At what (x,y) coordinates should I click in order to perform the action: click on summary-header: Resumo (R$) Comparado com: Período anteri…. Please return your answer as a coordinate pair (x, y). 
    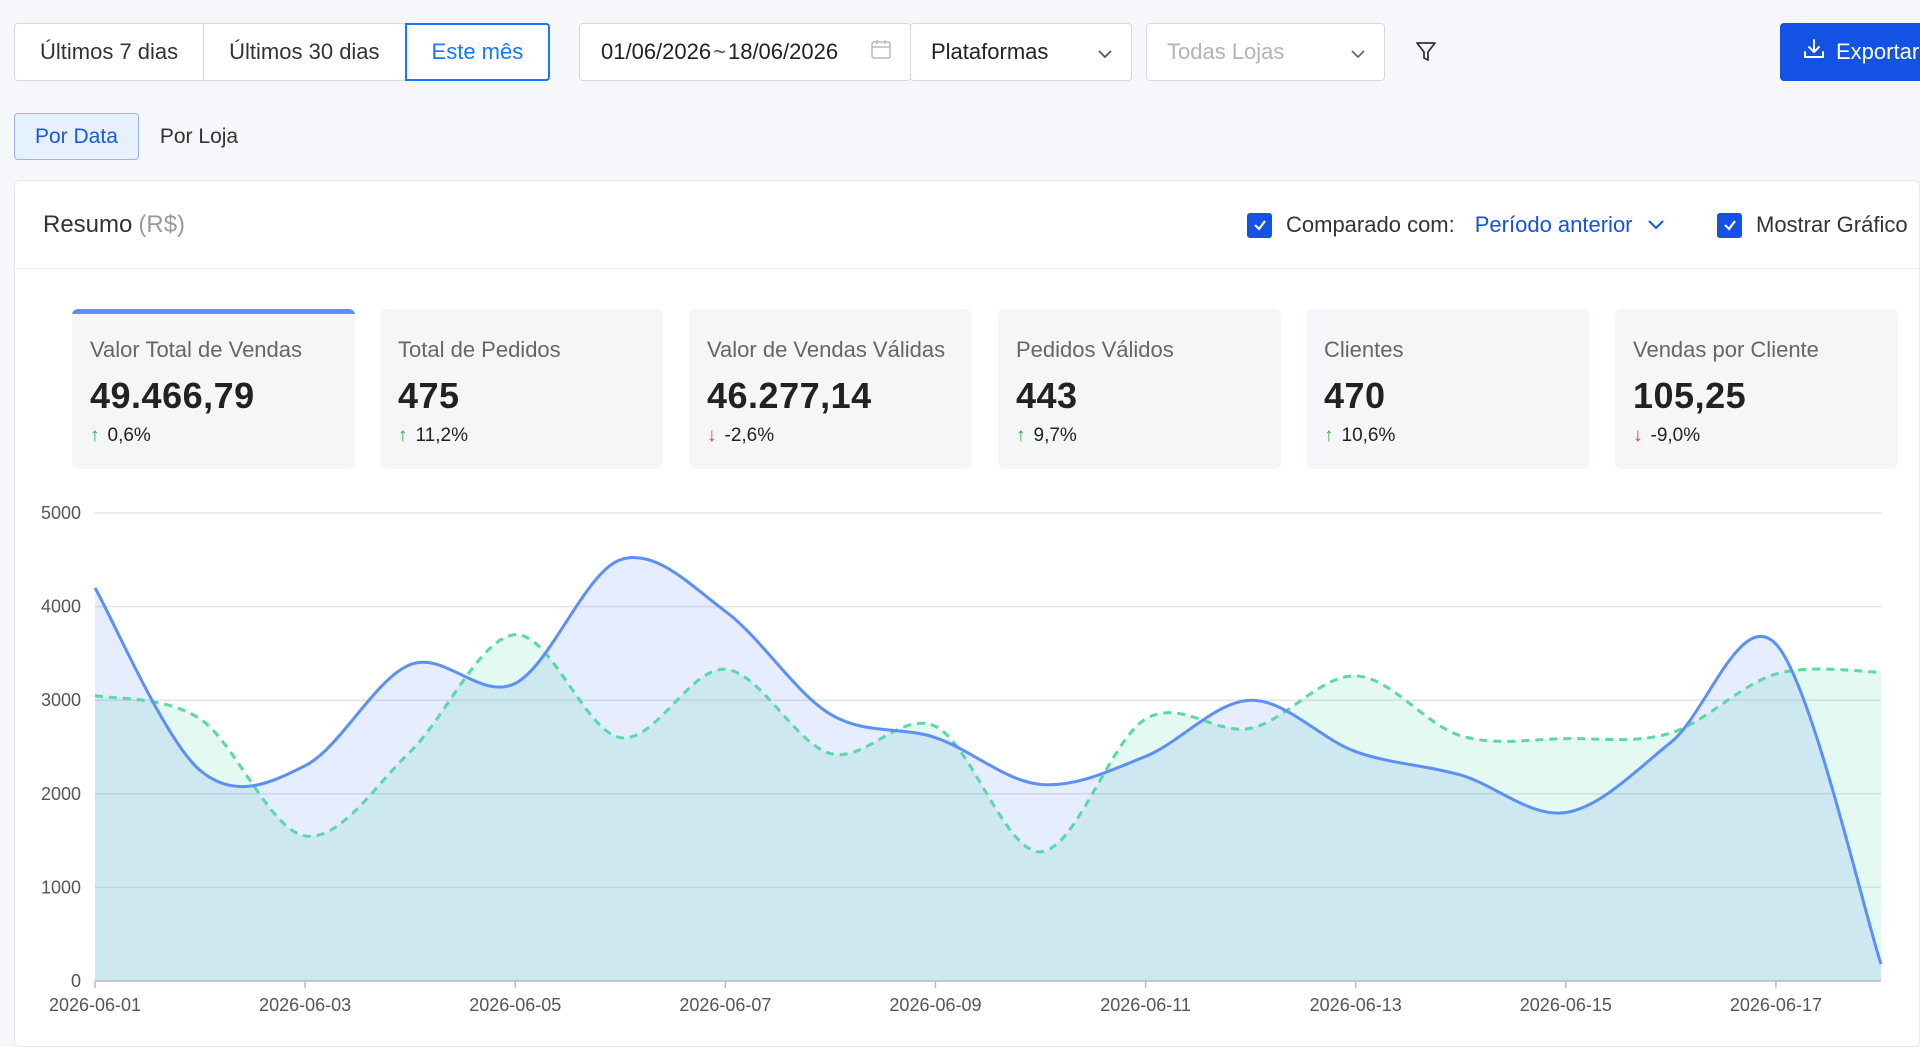
    Looking at the image, I should click on (967, 225).